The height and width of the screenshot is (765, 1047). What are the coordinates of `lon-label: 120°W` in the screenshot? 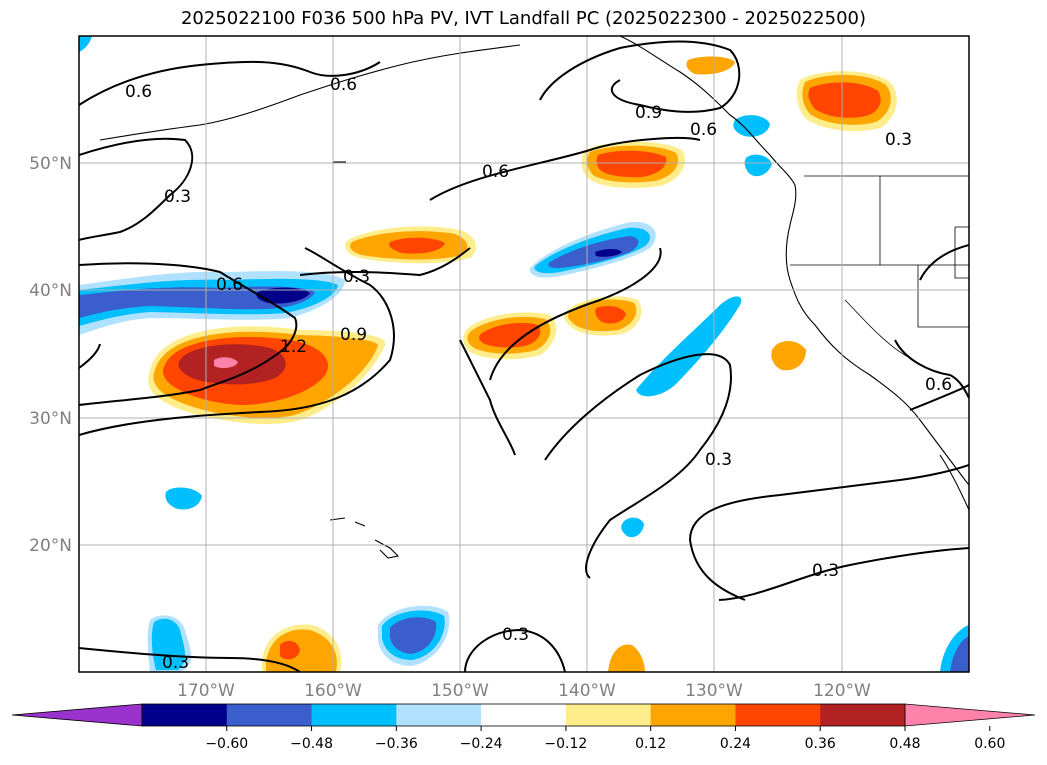 It's located at (842, 691).